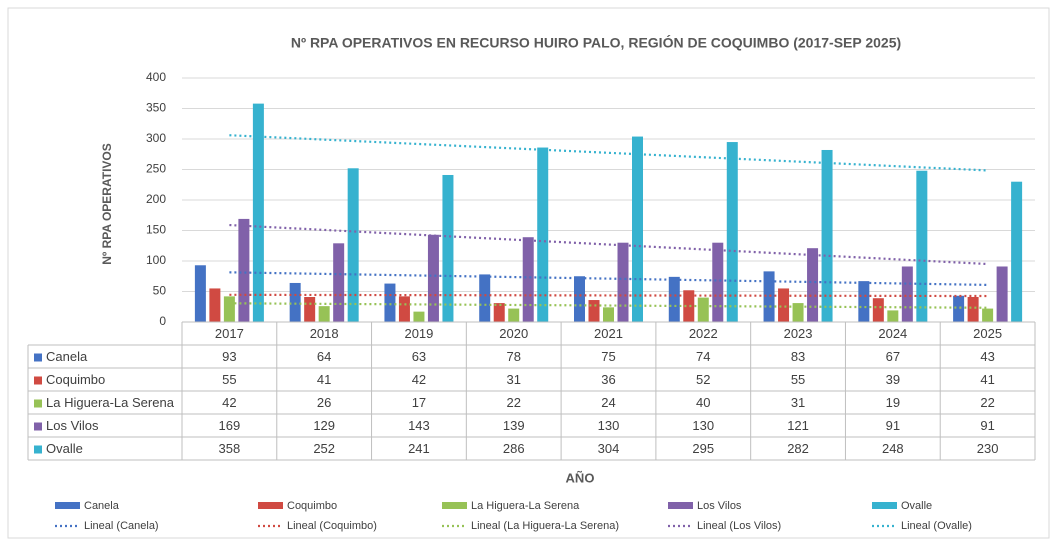  Describe the element at coordinates (798, 333) in the screenshot. I see `x-tick-label: 2023` at that location.